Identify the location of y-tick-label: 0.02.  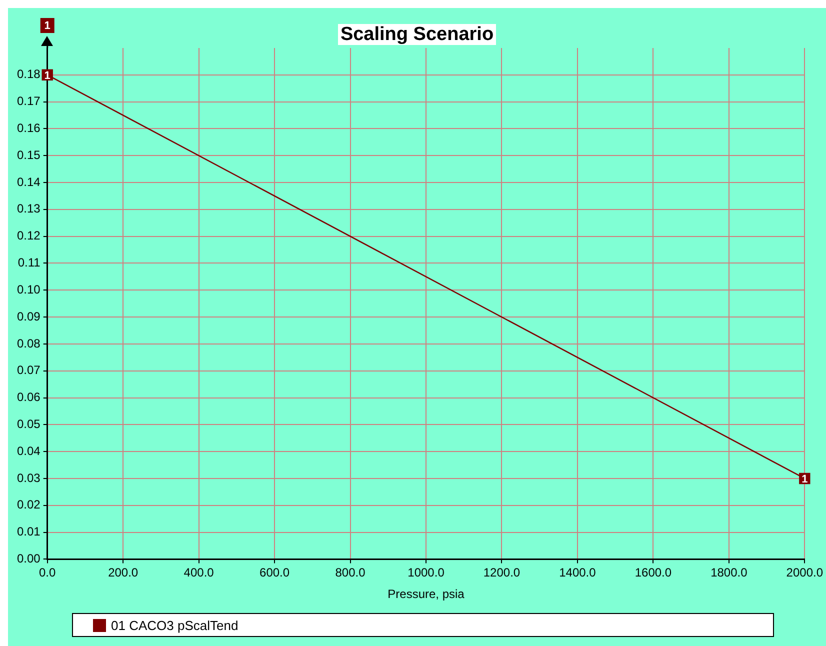
(28, 505).